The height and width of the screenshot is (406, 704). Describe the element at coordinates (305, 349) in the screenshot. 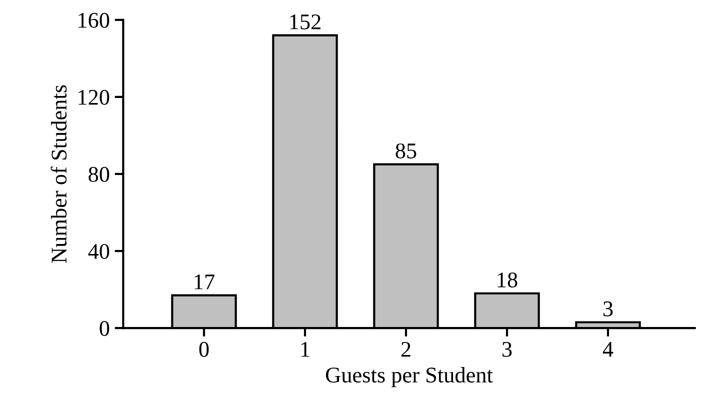

I see `x-tick-label: 1` at that location.